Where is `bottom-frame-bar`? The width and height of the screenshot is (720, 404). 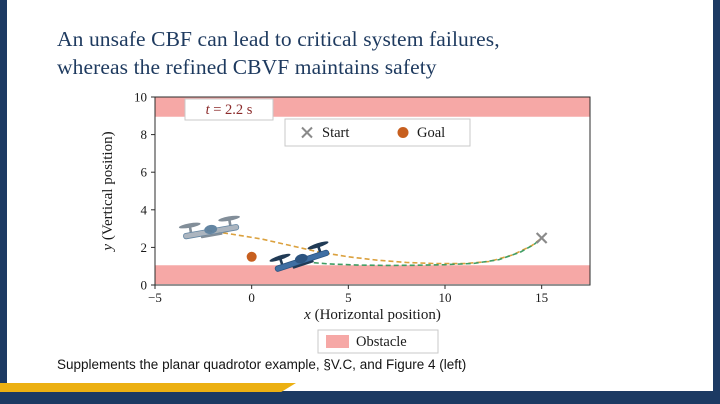 bottom-frame-bar is located at coordinates (360, 397).